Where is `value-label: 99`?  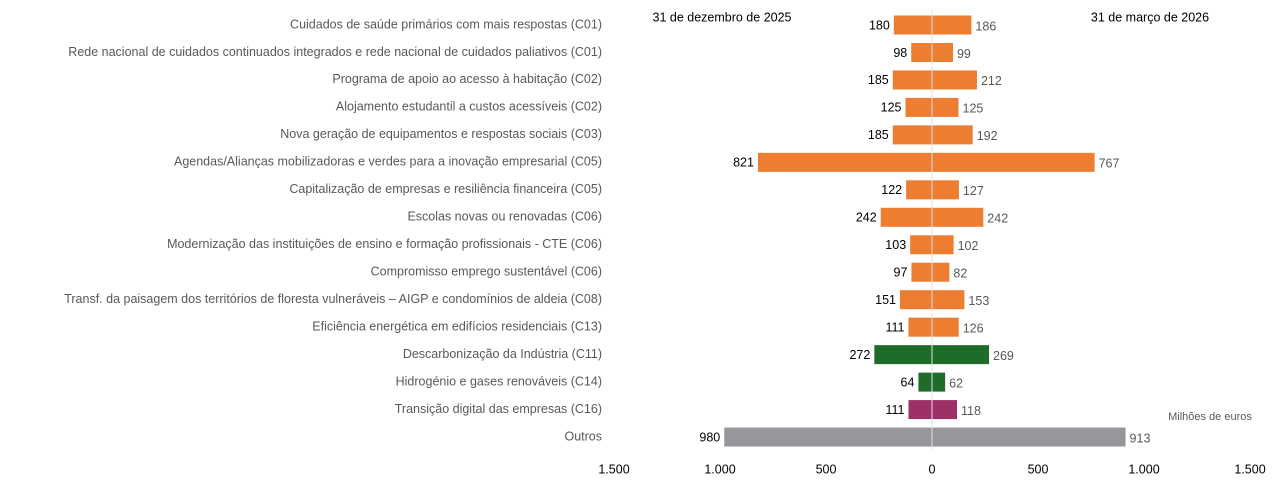 value-label: 99 is located at coordinates (964, 54).